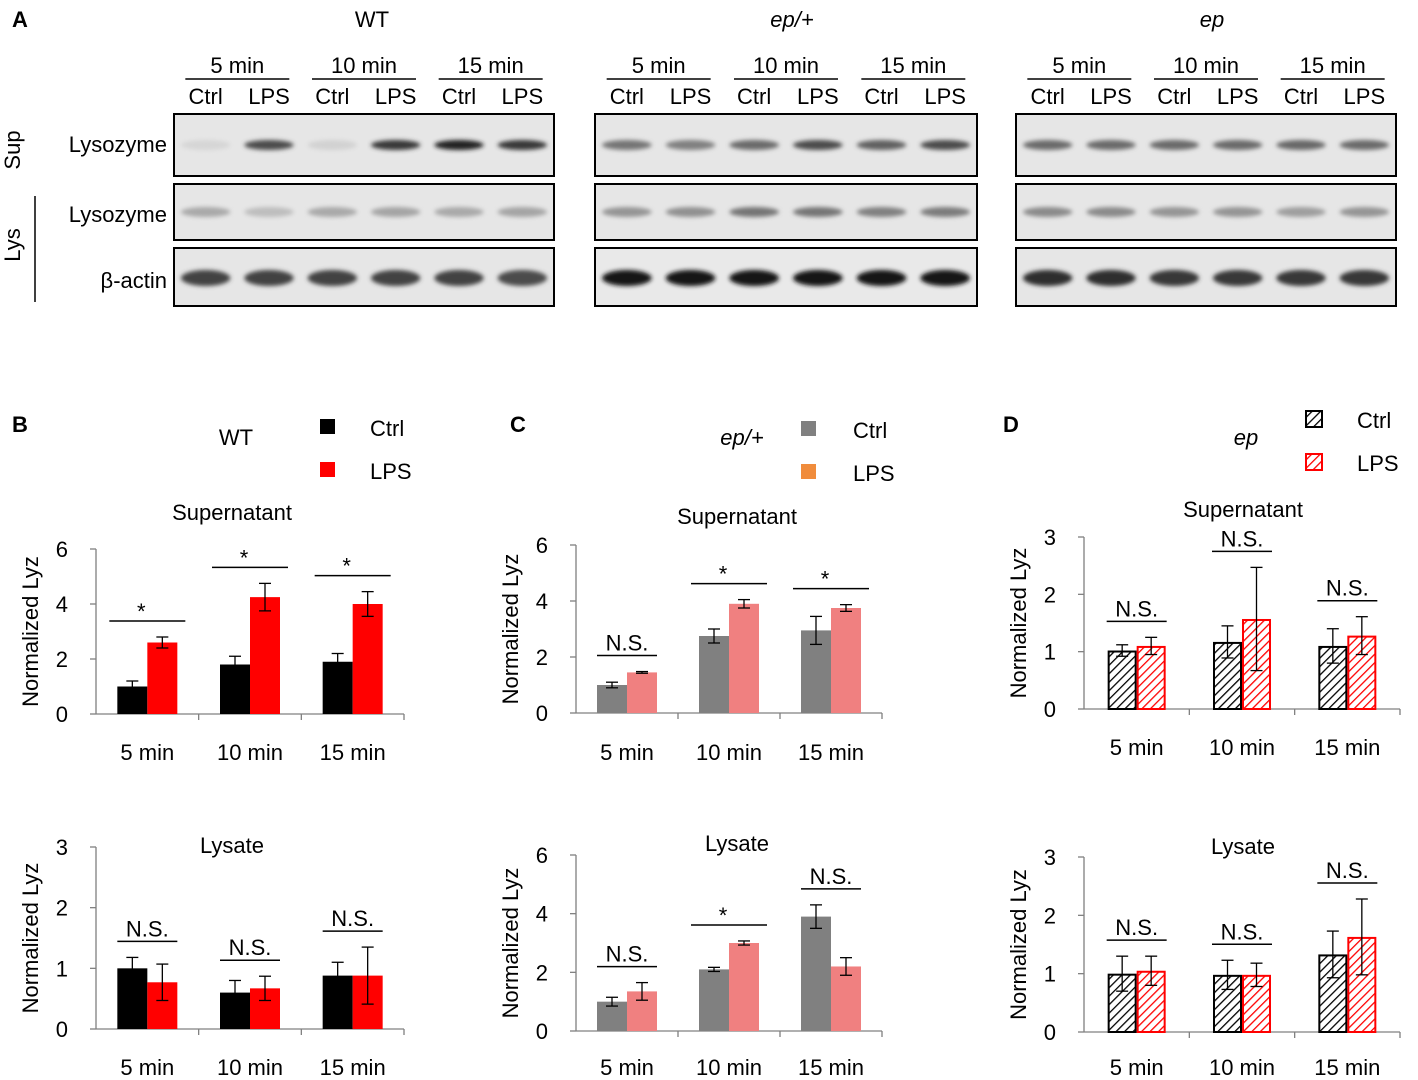  What do you see at coordinates (387, 428) in the screenshot?
I see `legend-label-ctrl: Ctrl` at bounding box center [387, 428].